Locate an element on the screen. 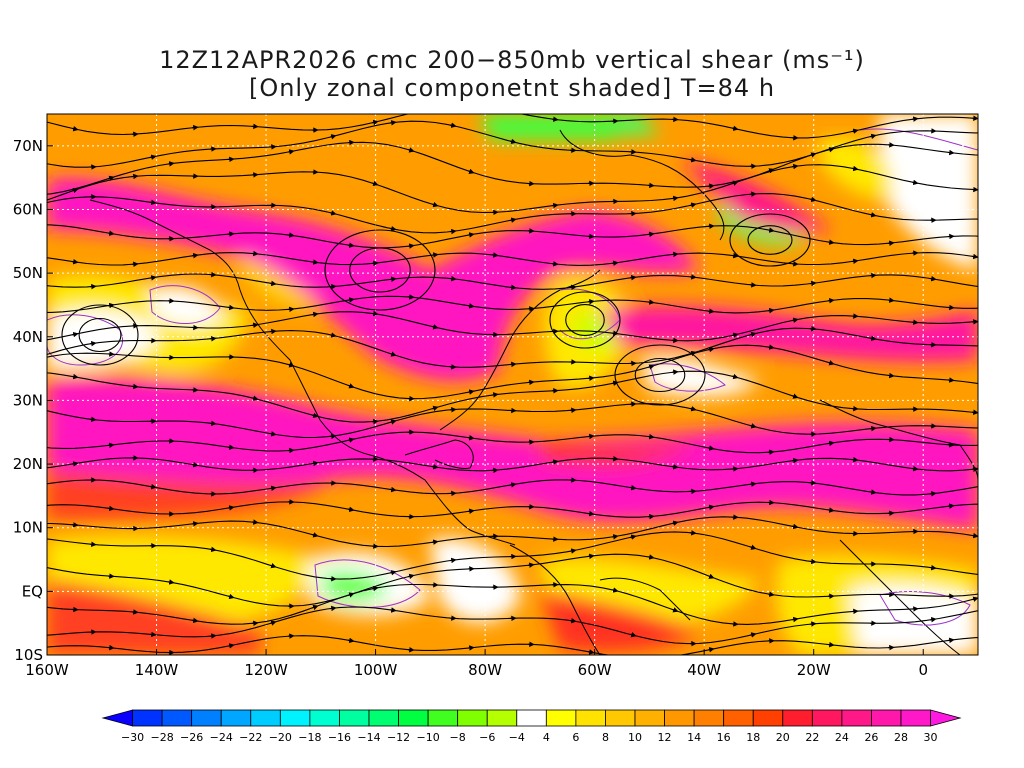 The height and width of the screenshot is (768, 1024). colorbar-label: −24 is located at coordinates (221, 737).